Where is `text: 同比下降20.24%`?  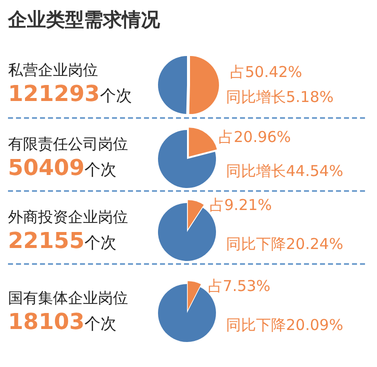 text: 同比下降20.24% is located at coordinates (285, 244).